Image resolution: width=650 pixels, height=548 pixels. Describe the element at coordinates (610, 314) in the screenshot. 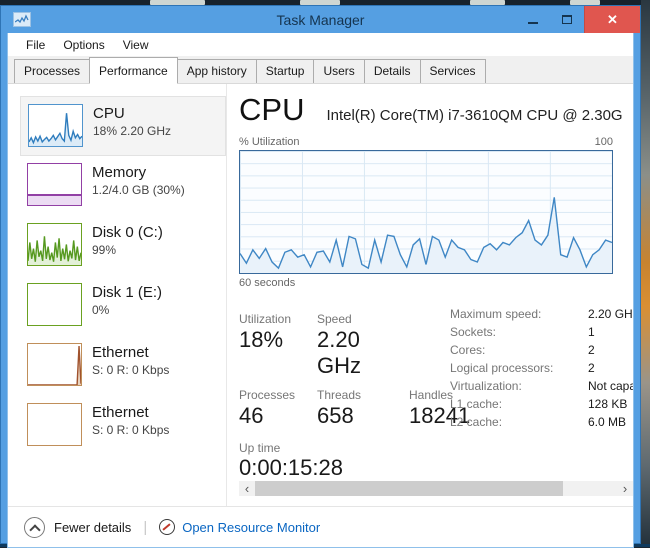

I see `spec-value: 2.20 GHz` at that location.